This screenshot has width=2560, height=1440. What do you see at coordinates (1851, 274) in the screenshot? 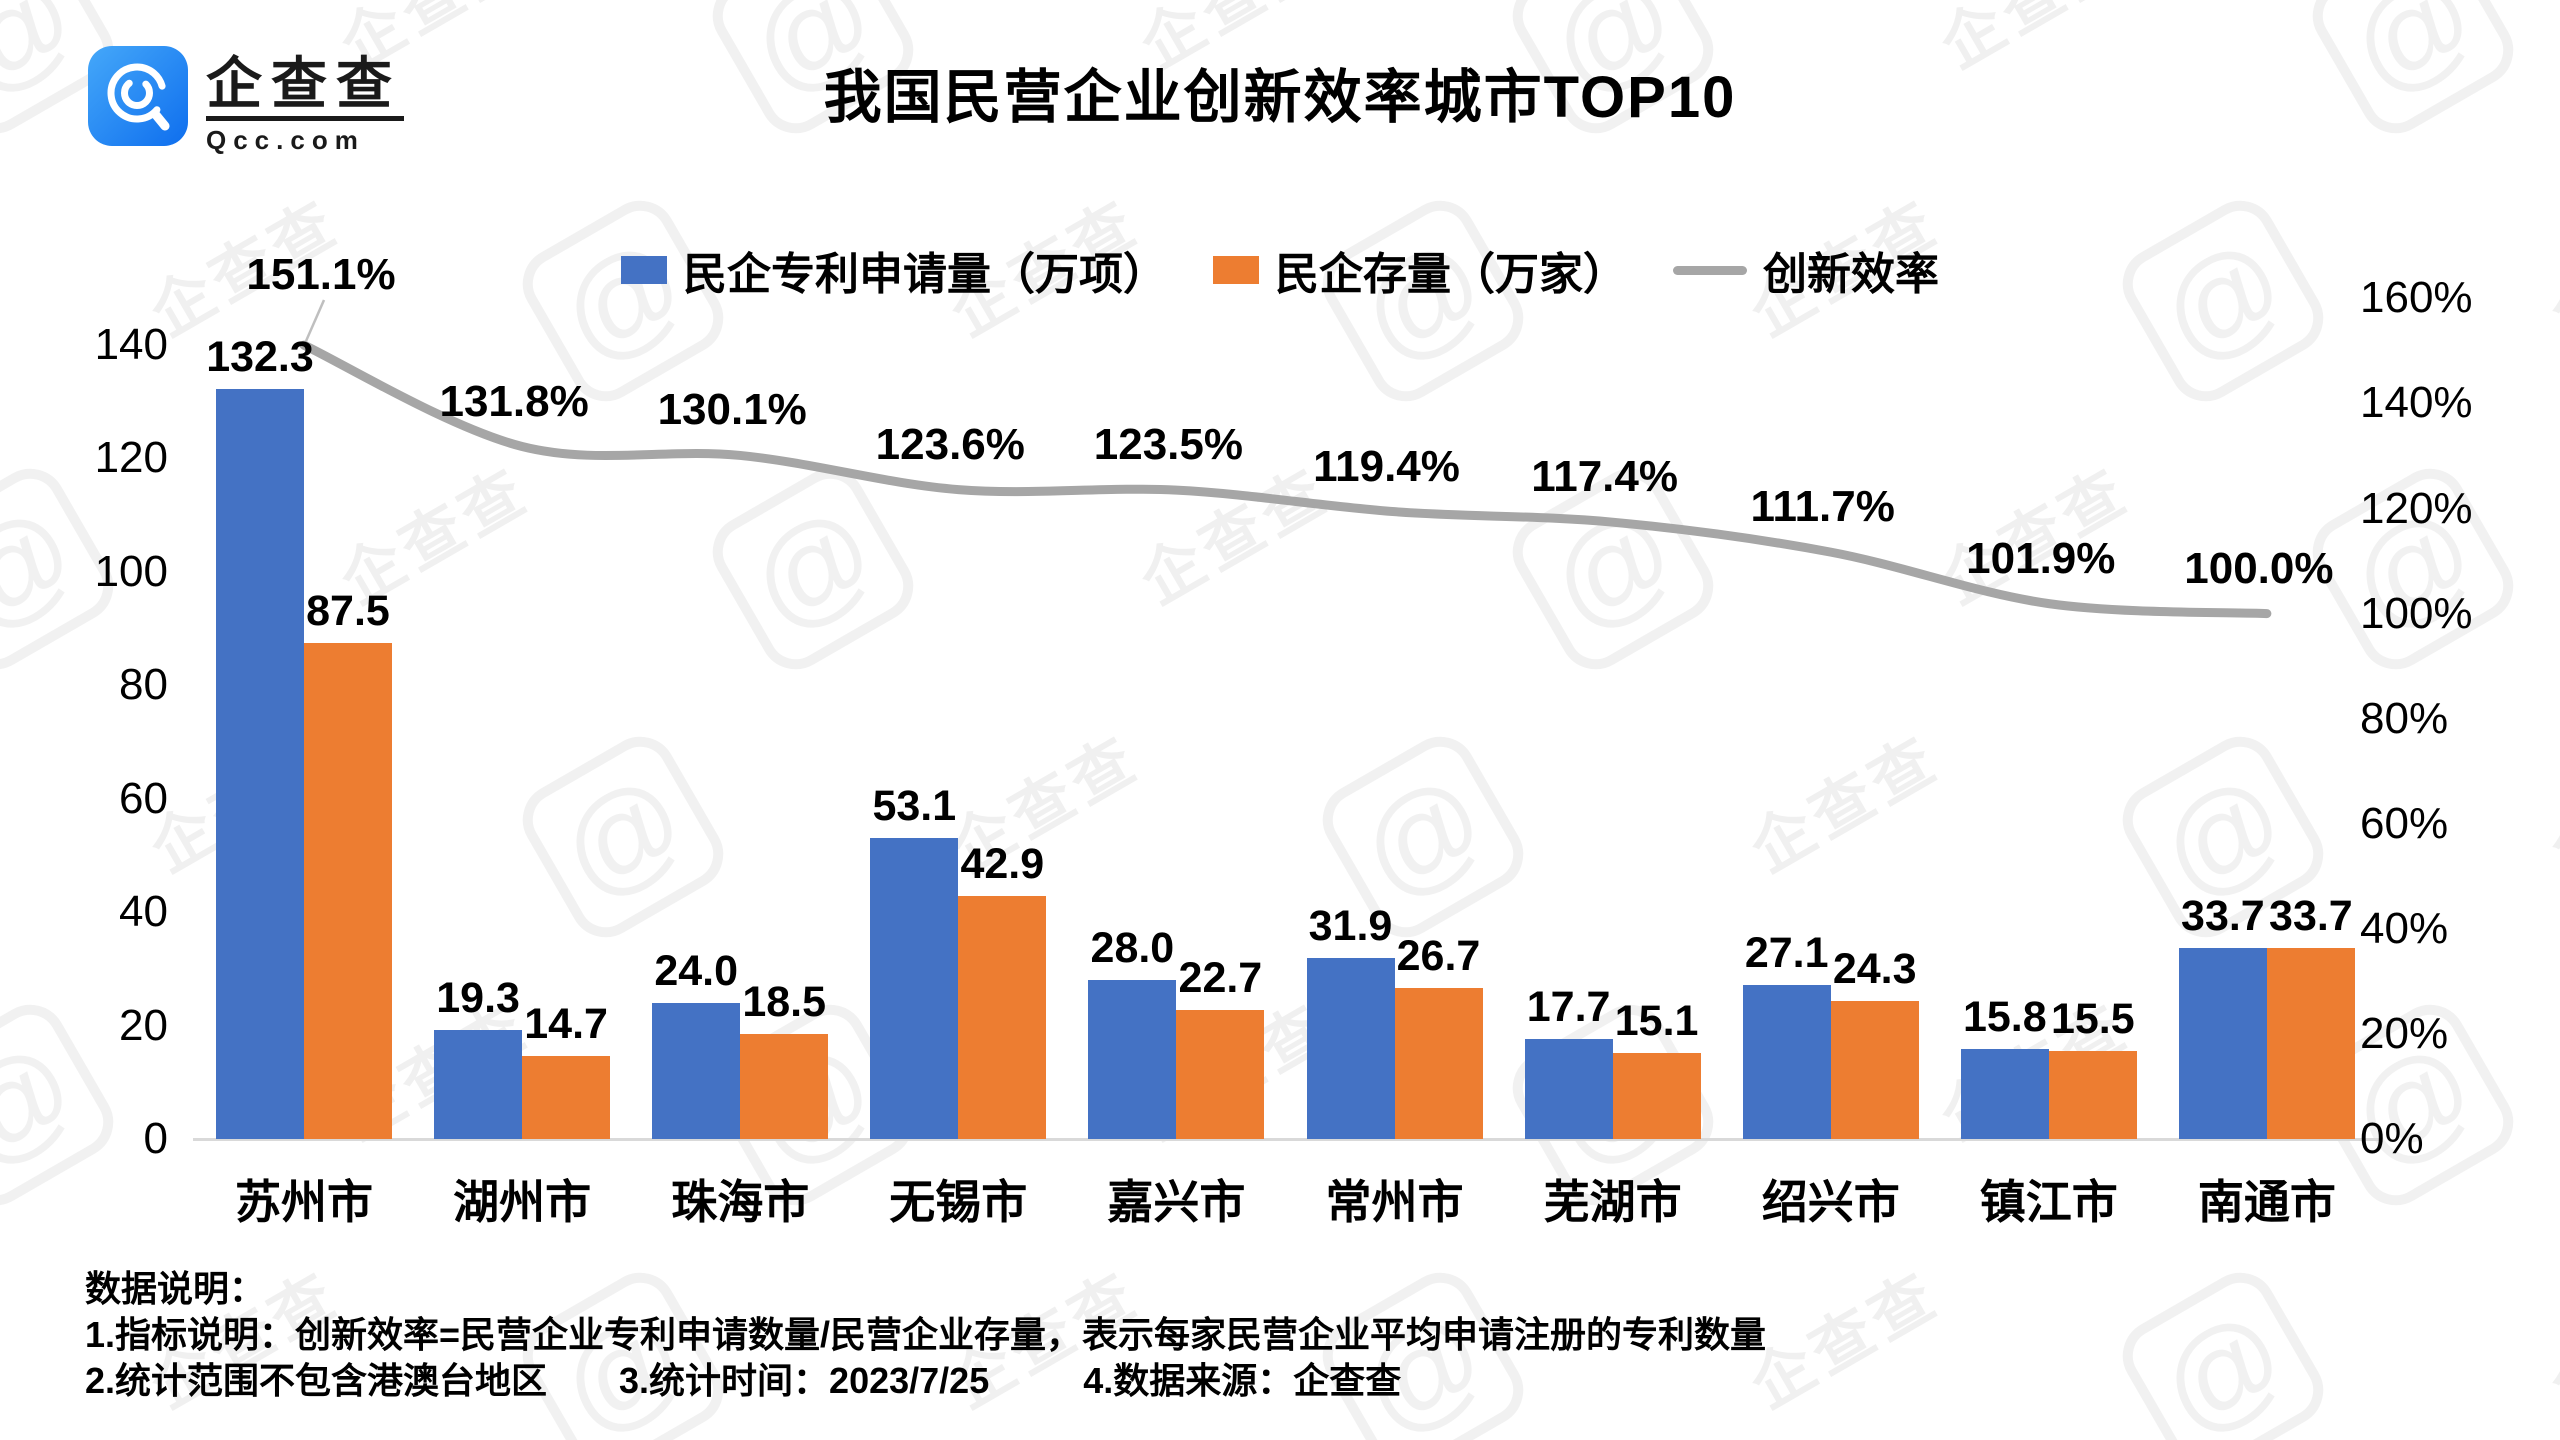
I see `legend-label: 创新效率` at bounding box center [1851, 274].